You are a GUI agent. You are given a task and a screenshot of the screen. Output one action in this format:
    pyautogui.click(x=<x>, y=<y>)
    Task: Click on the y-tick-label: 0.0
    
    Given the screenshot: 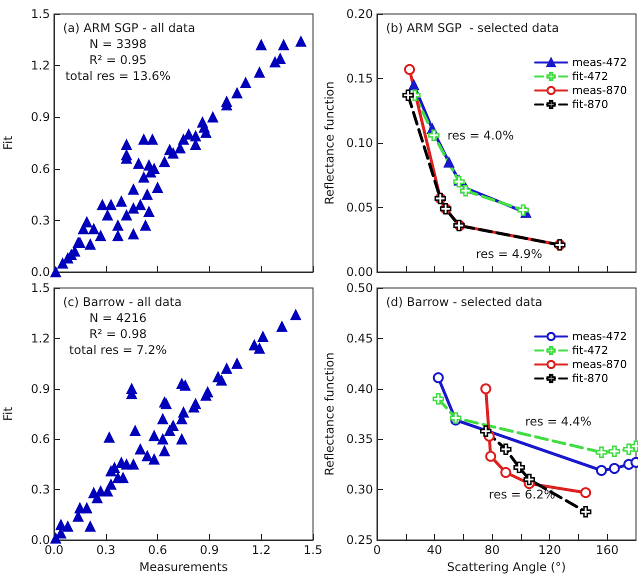 What is the action you would take?
    pyautogui.click(x=40, y=272)
    